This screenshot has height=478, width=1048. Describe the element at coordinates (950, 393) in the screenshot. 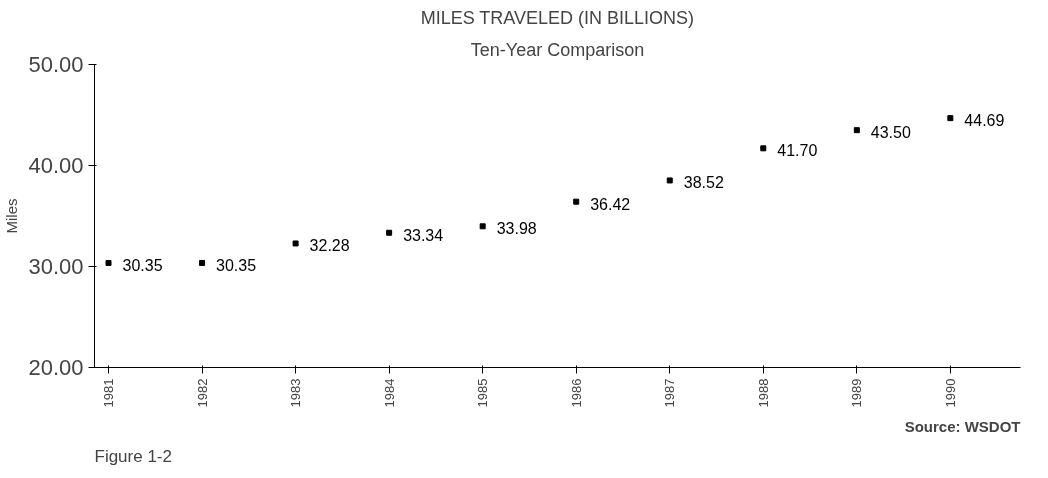

I see `x-tick-label: 1990` at that location.